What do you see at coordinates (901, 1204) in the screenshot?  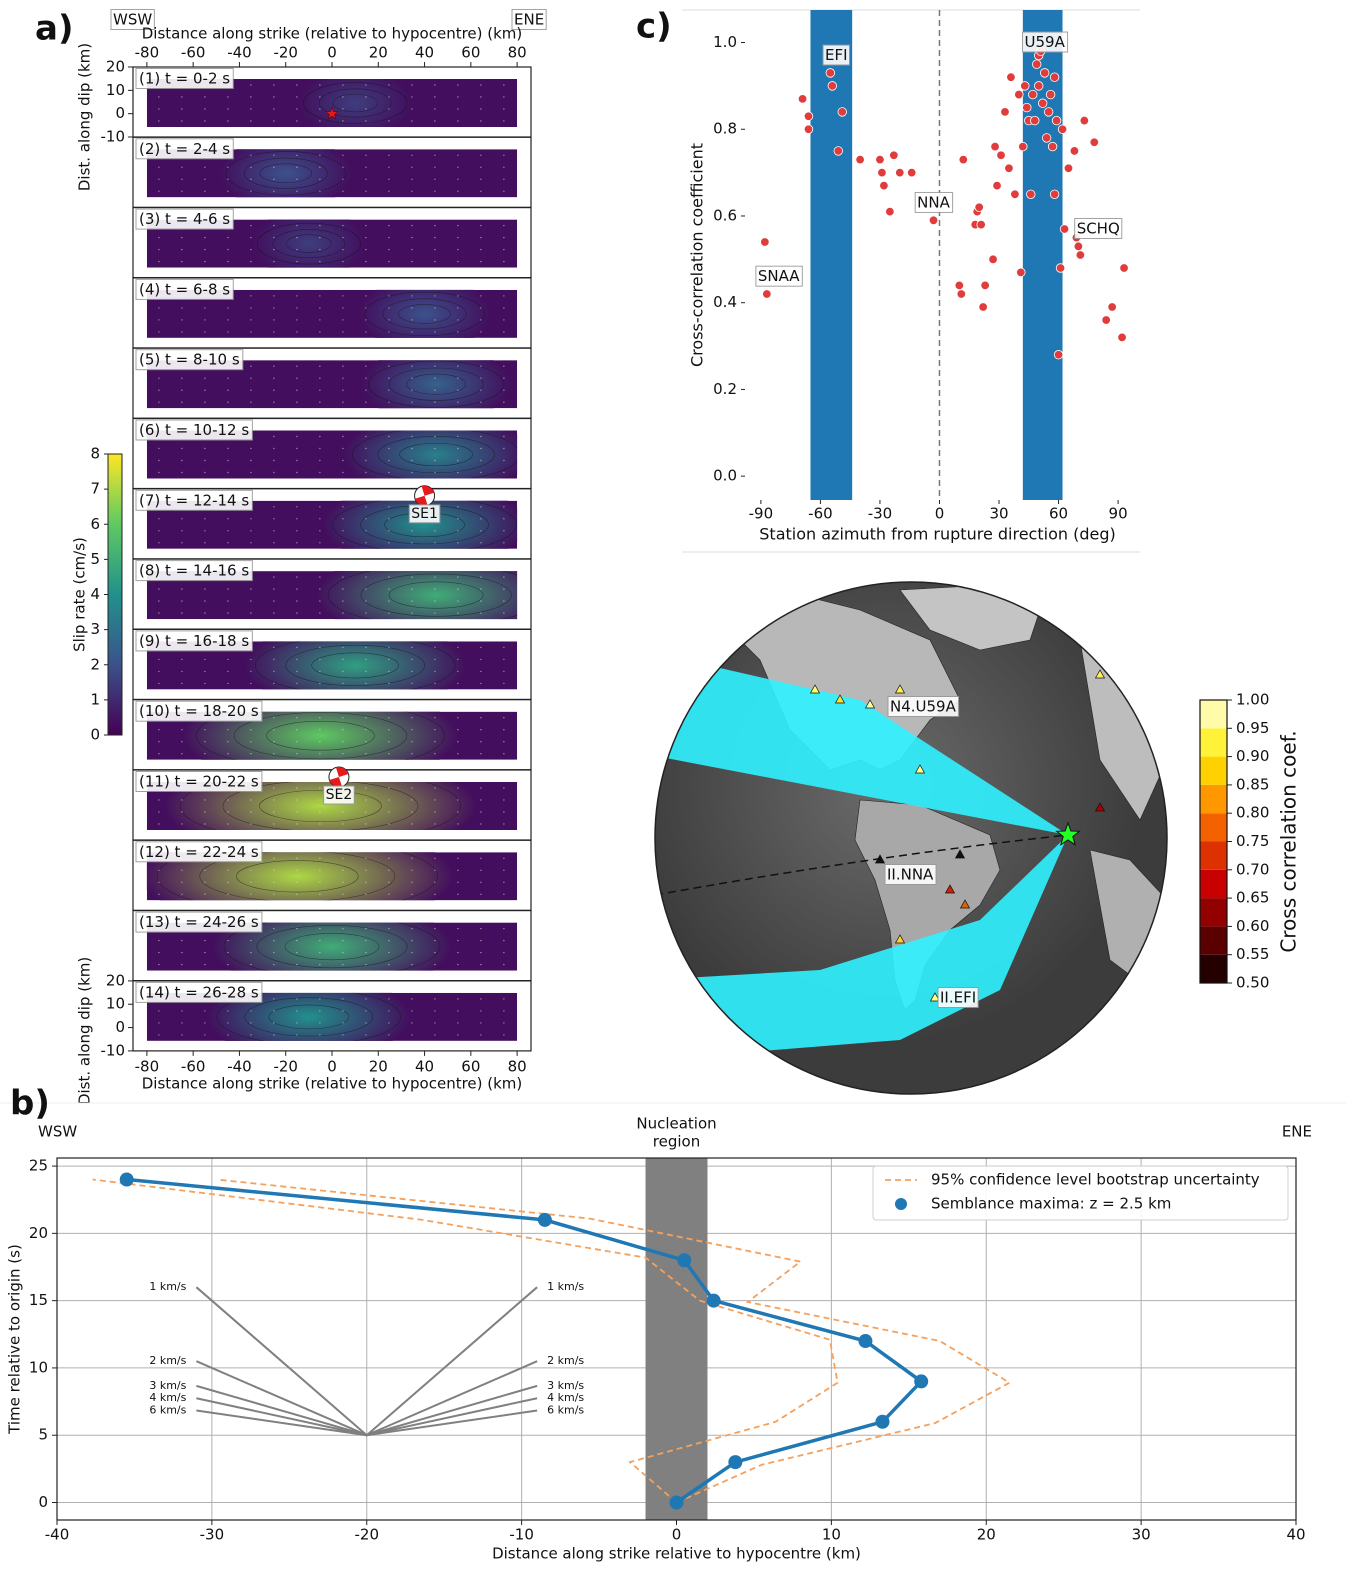 I see `legend-swatch` at bounding box center [901, 1204].